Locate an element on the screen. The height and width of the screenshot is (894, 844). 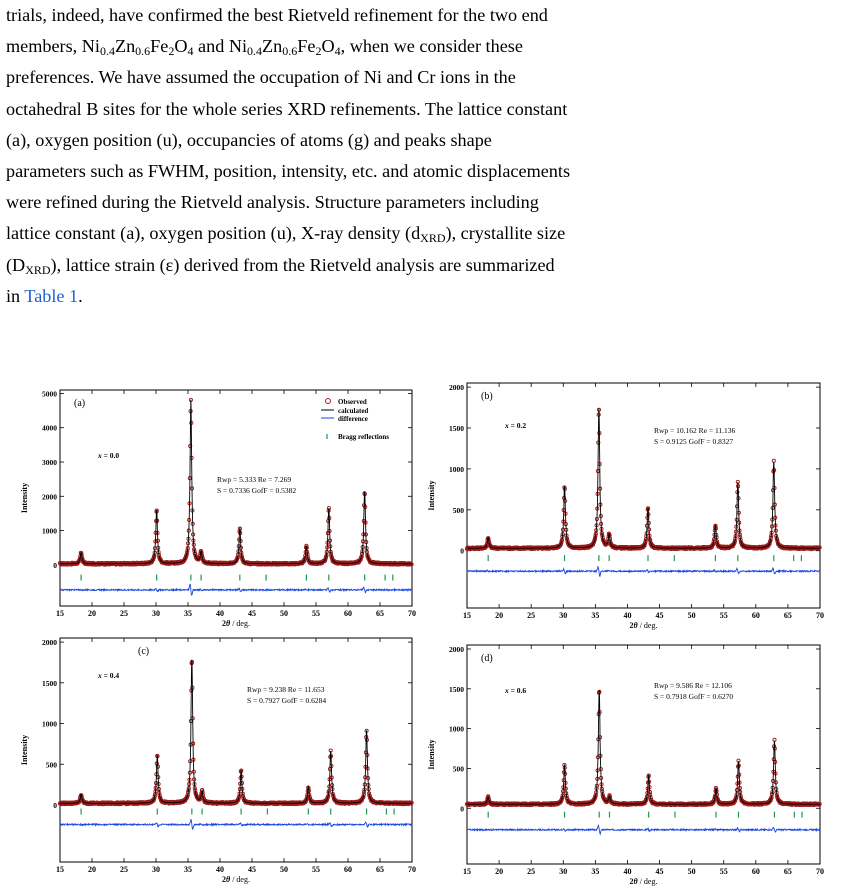
fit-stat-text: S = 0.7336 GofF = 0.5382 is located at coordinates (256, 490).